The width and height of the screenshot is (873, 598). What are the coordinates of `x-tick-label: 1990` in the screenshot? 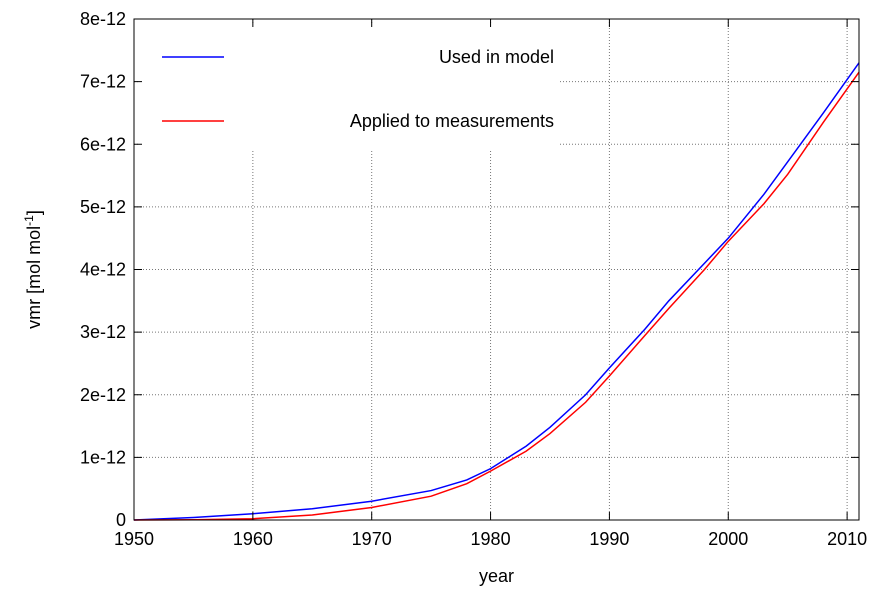 It's located at (609, 539).